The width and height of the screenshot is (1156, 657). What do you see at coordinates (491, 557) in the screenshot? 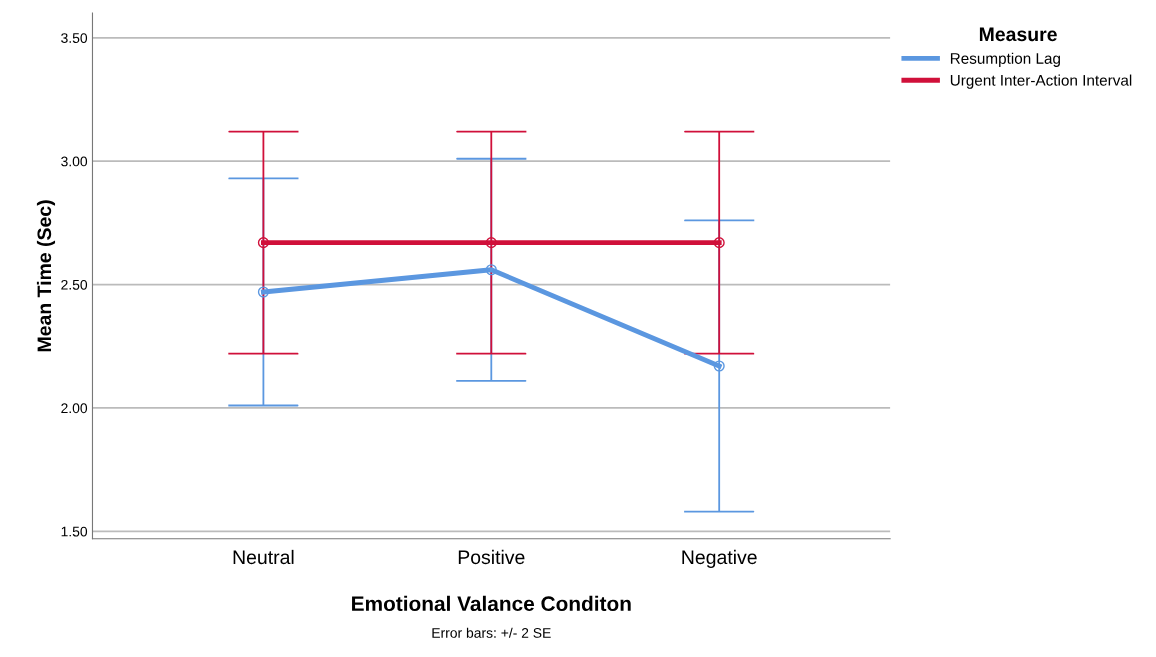
I see `x-tick-label: Positive` at bounding box center [491, 557].